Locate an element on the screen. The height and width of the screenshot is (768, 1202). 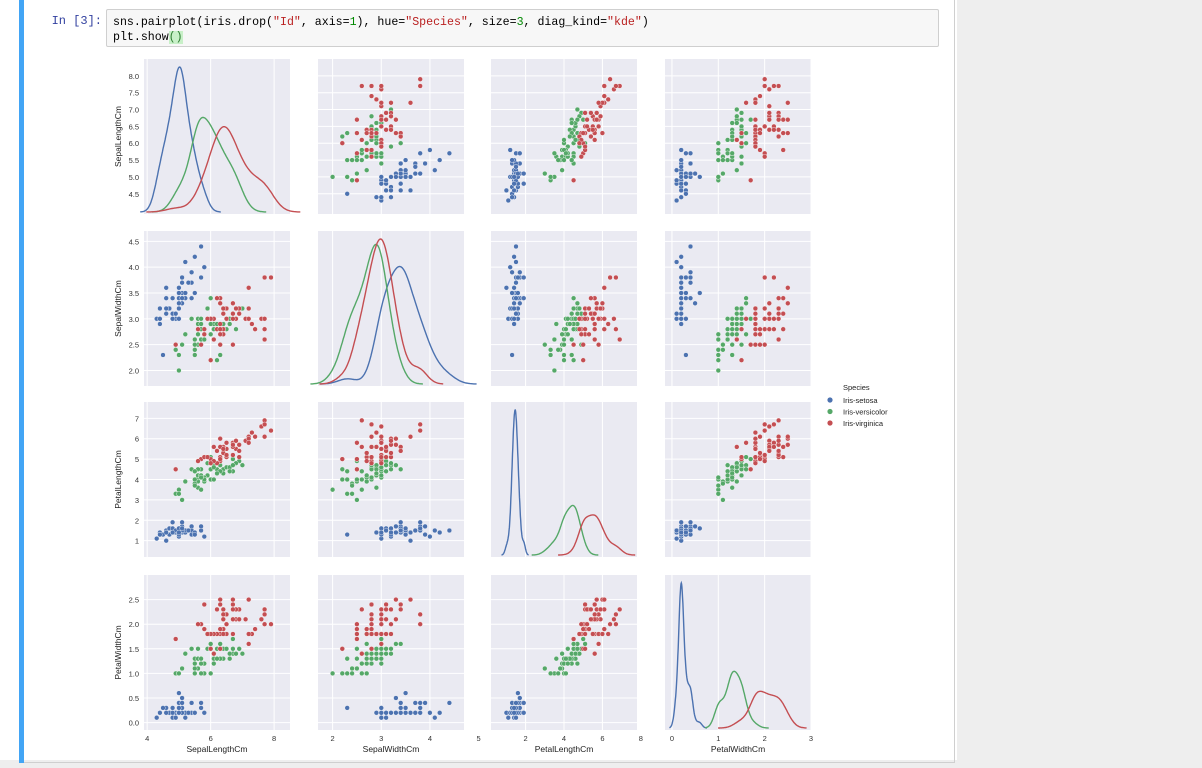
code-token: () is located at coordinates (175, 37).